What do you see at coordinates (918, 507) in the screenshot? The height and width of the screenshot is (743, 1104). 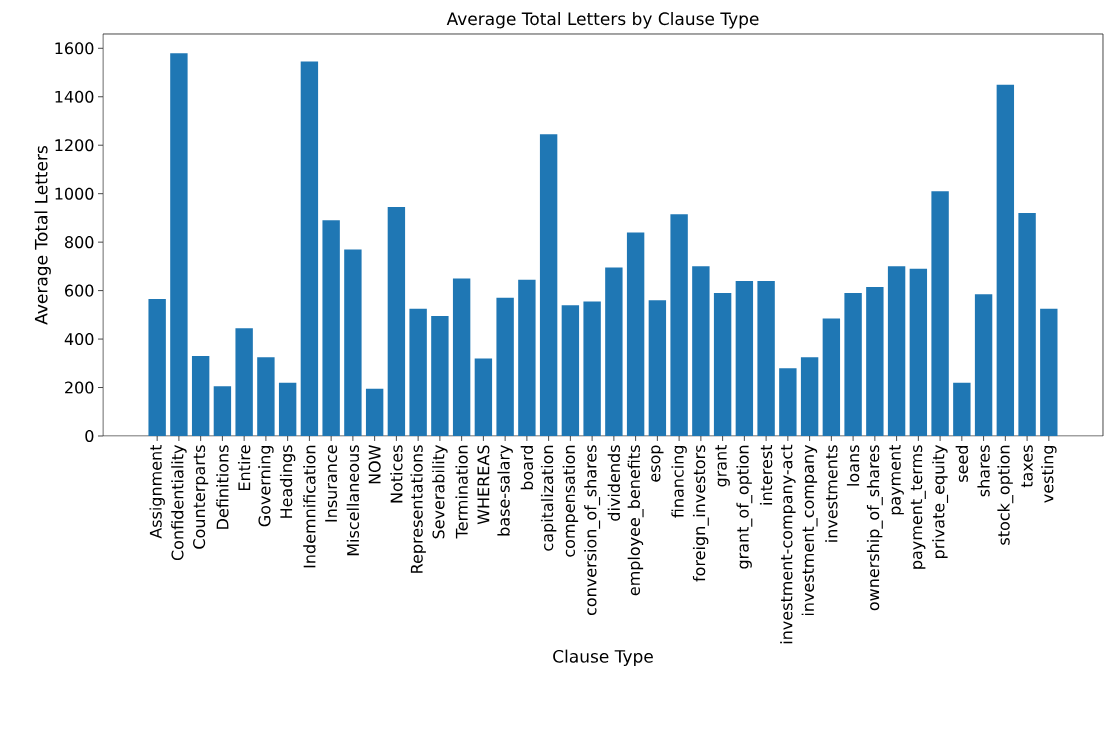 I see `x-tick-label: payment_terms` at bounding box center [918, 507].